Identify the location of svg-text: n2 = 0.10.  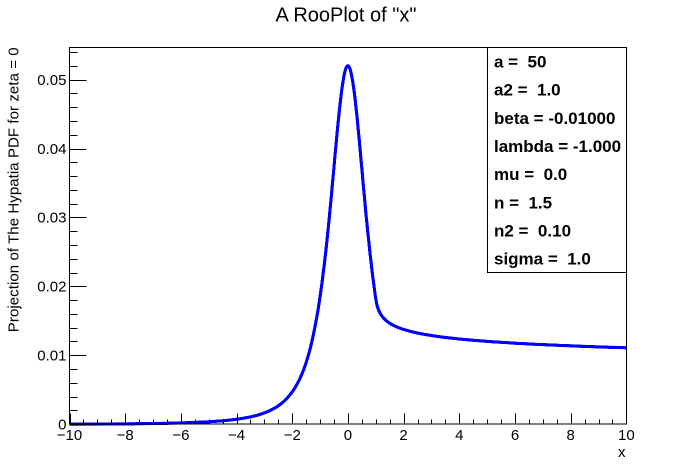
(532, 231).